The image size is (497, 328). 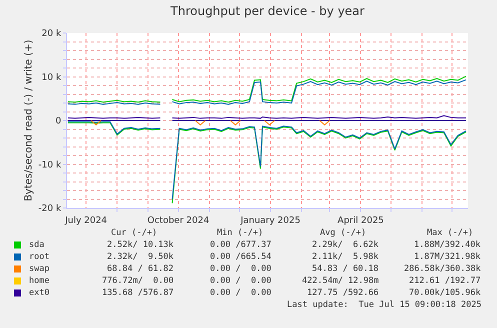 I want to click on x-tick-label: July 2024, so click(x=86, y=221).